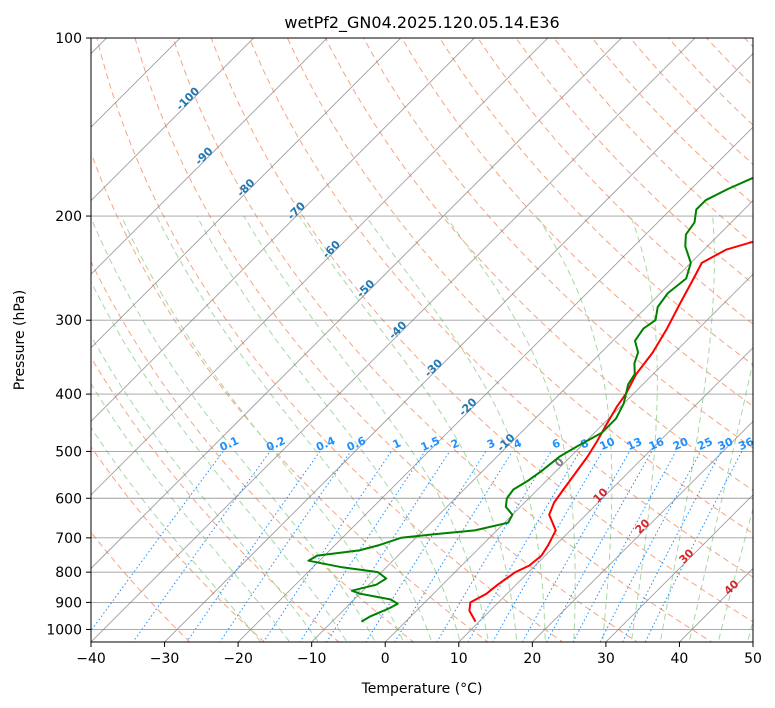  Describe the element at coordinates (726, 444) in the screenshot. I see `mixing-ratio-label: 30` at that location.